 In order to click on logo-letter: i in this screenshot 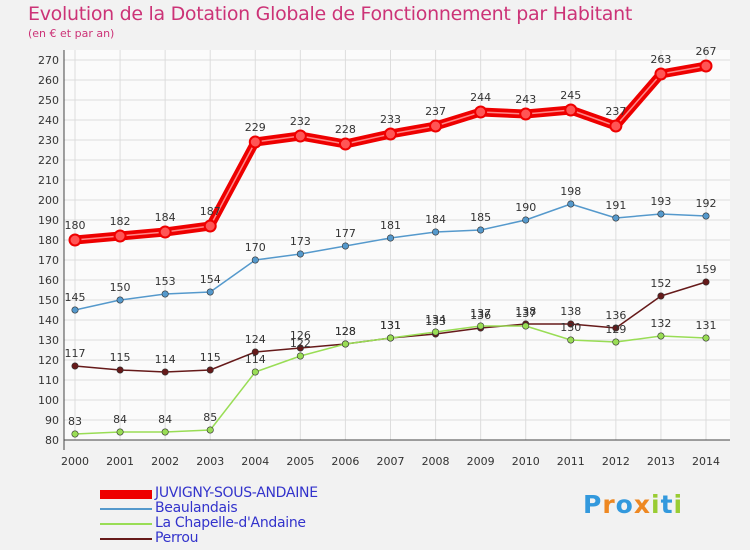, I will do `click(678, 504)`.